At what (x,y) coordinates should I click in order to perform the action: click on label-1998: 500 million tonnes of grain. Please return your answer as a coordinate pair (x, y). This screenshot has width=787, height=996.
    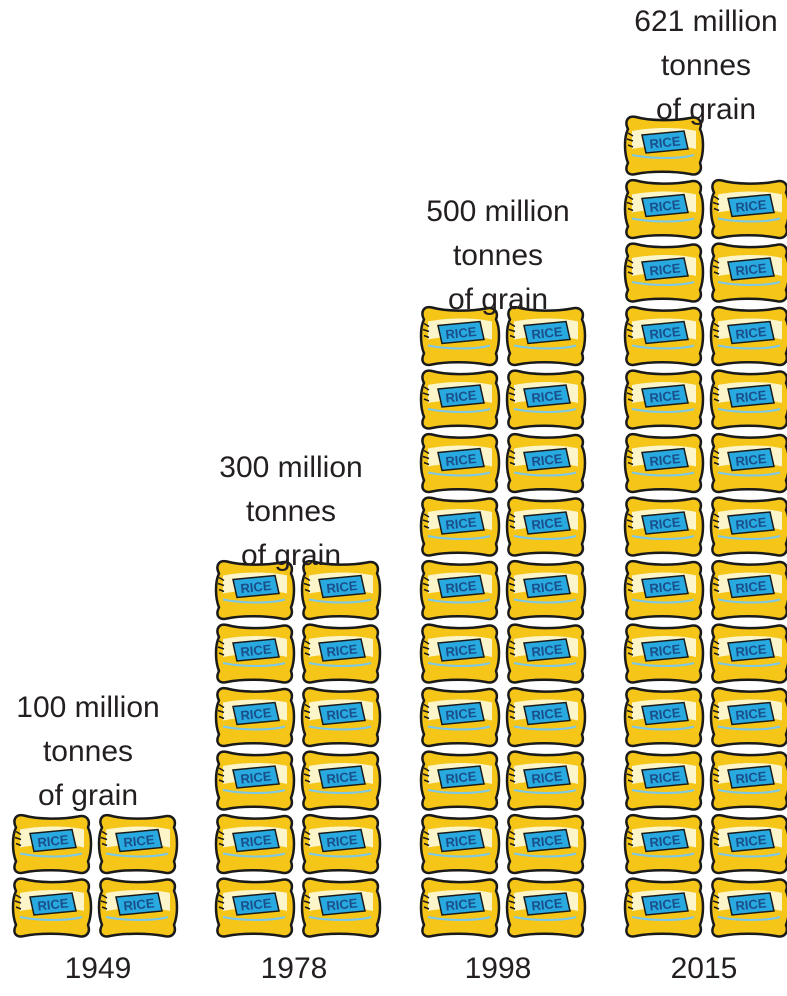
    Looking at the image, I should click on (498, 256).